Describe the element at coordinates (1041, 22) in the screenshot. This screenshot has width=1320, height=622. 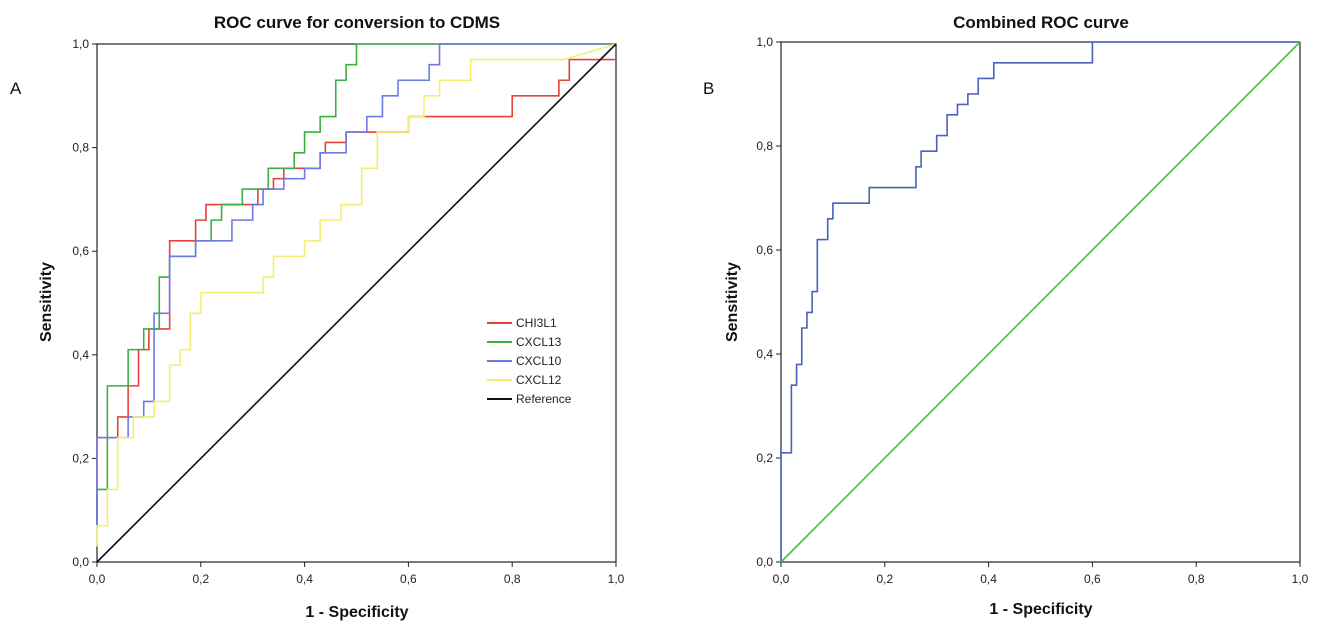
I see `panel-b-title: Combined ROC curve` at that location.